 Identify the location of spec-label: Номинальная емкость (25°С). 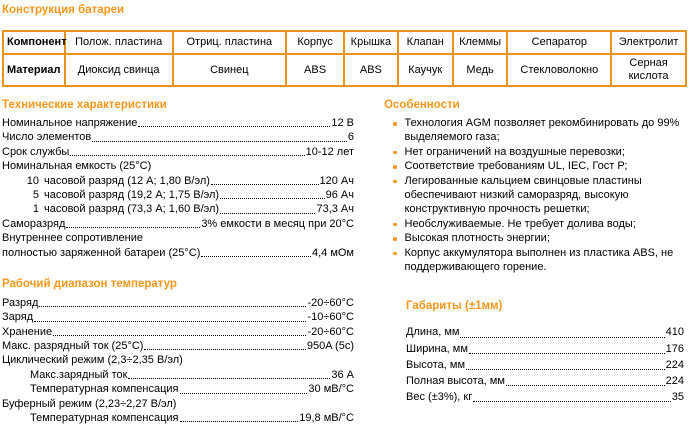
(77, 166).